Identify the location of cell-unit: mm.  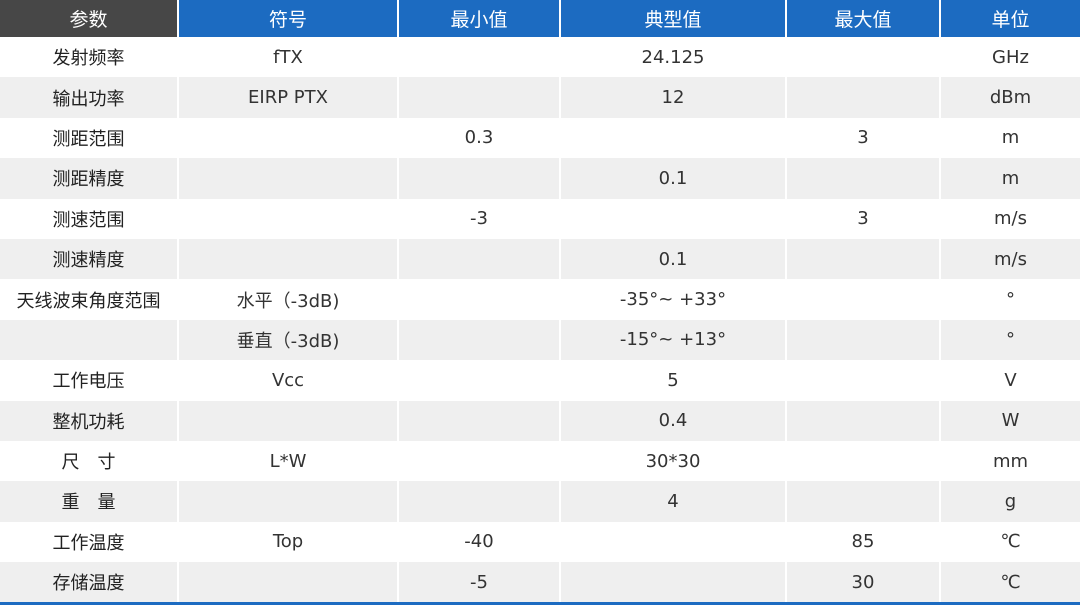
(1010, 461).